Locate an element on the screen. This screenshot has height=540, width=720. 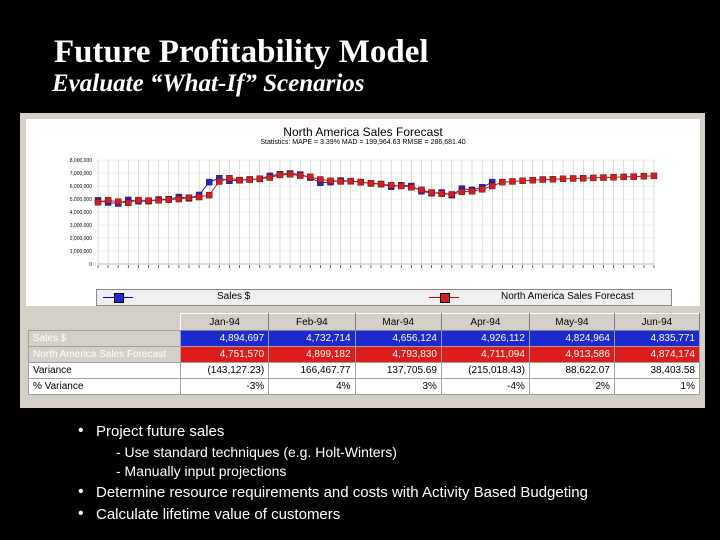
table-cell: (215,018.43) is located at coordinates (485, 370).